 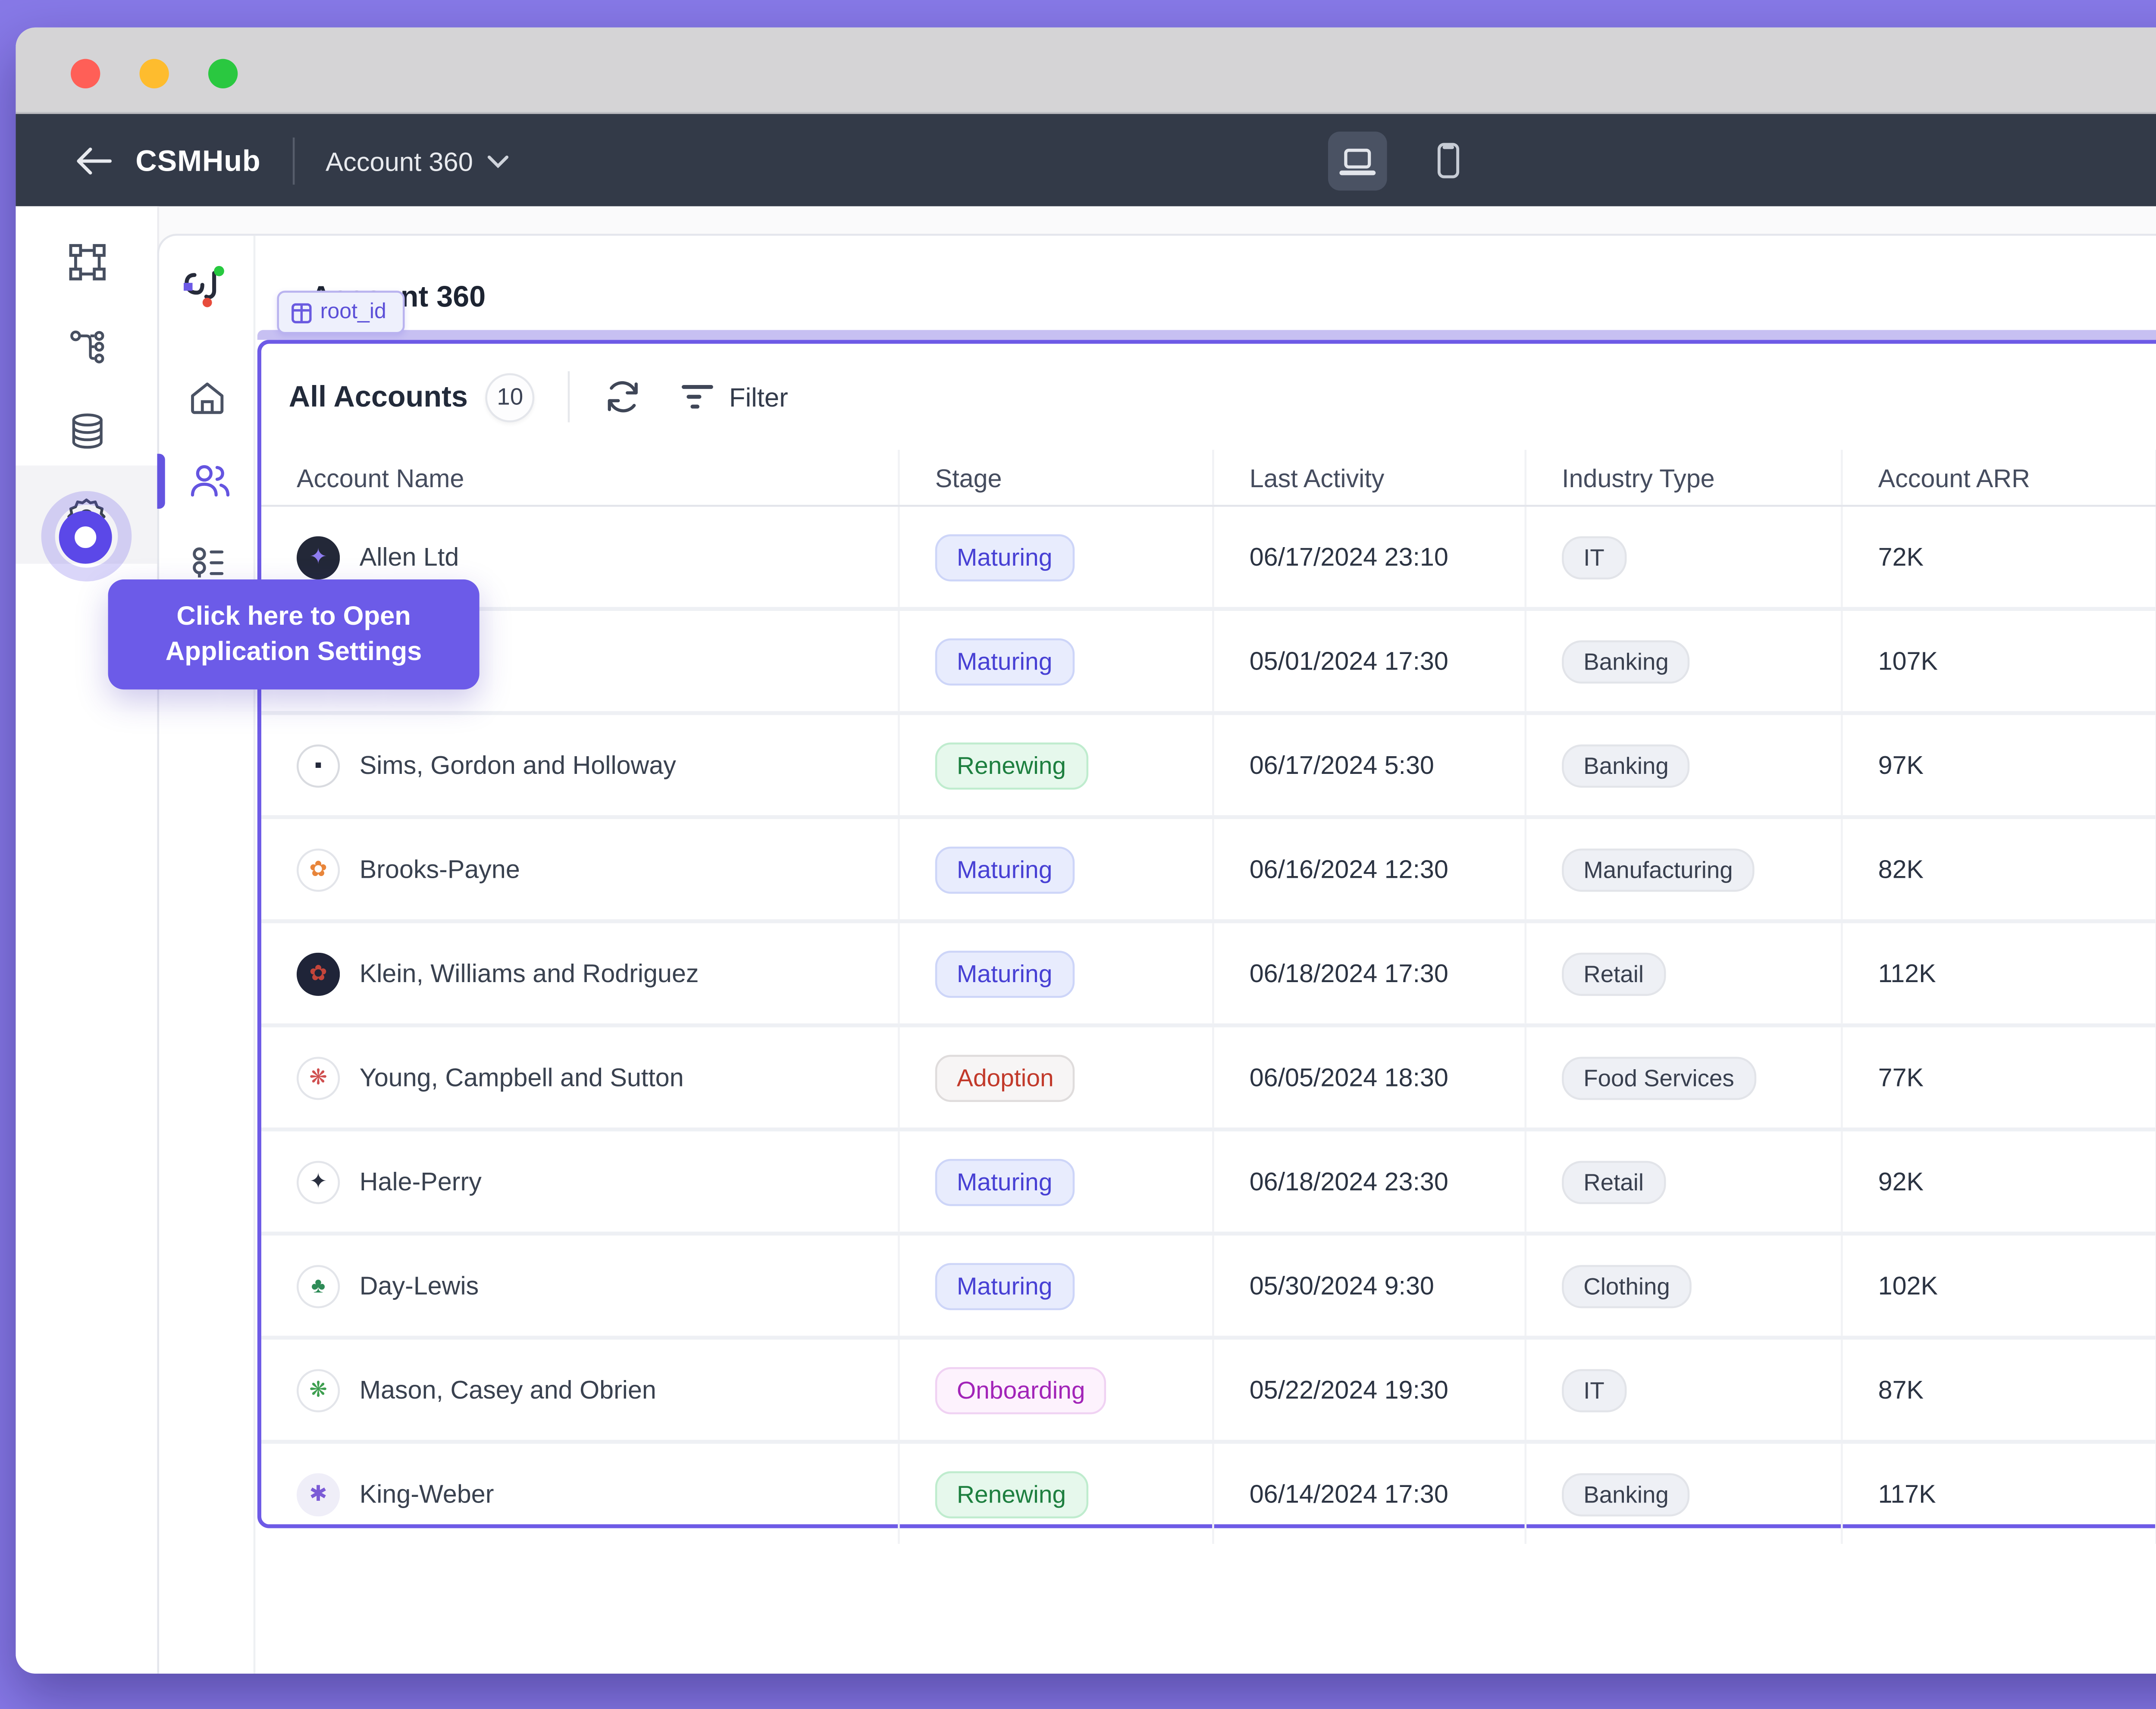 What do you see at coordinates (698, 396) in the screenshot?
I see `filter-lines-icon` at bounding box center [698, 396].